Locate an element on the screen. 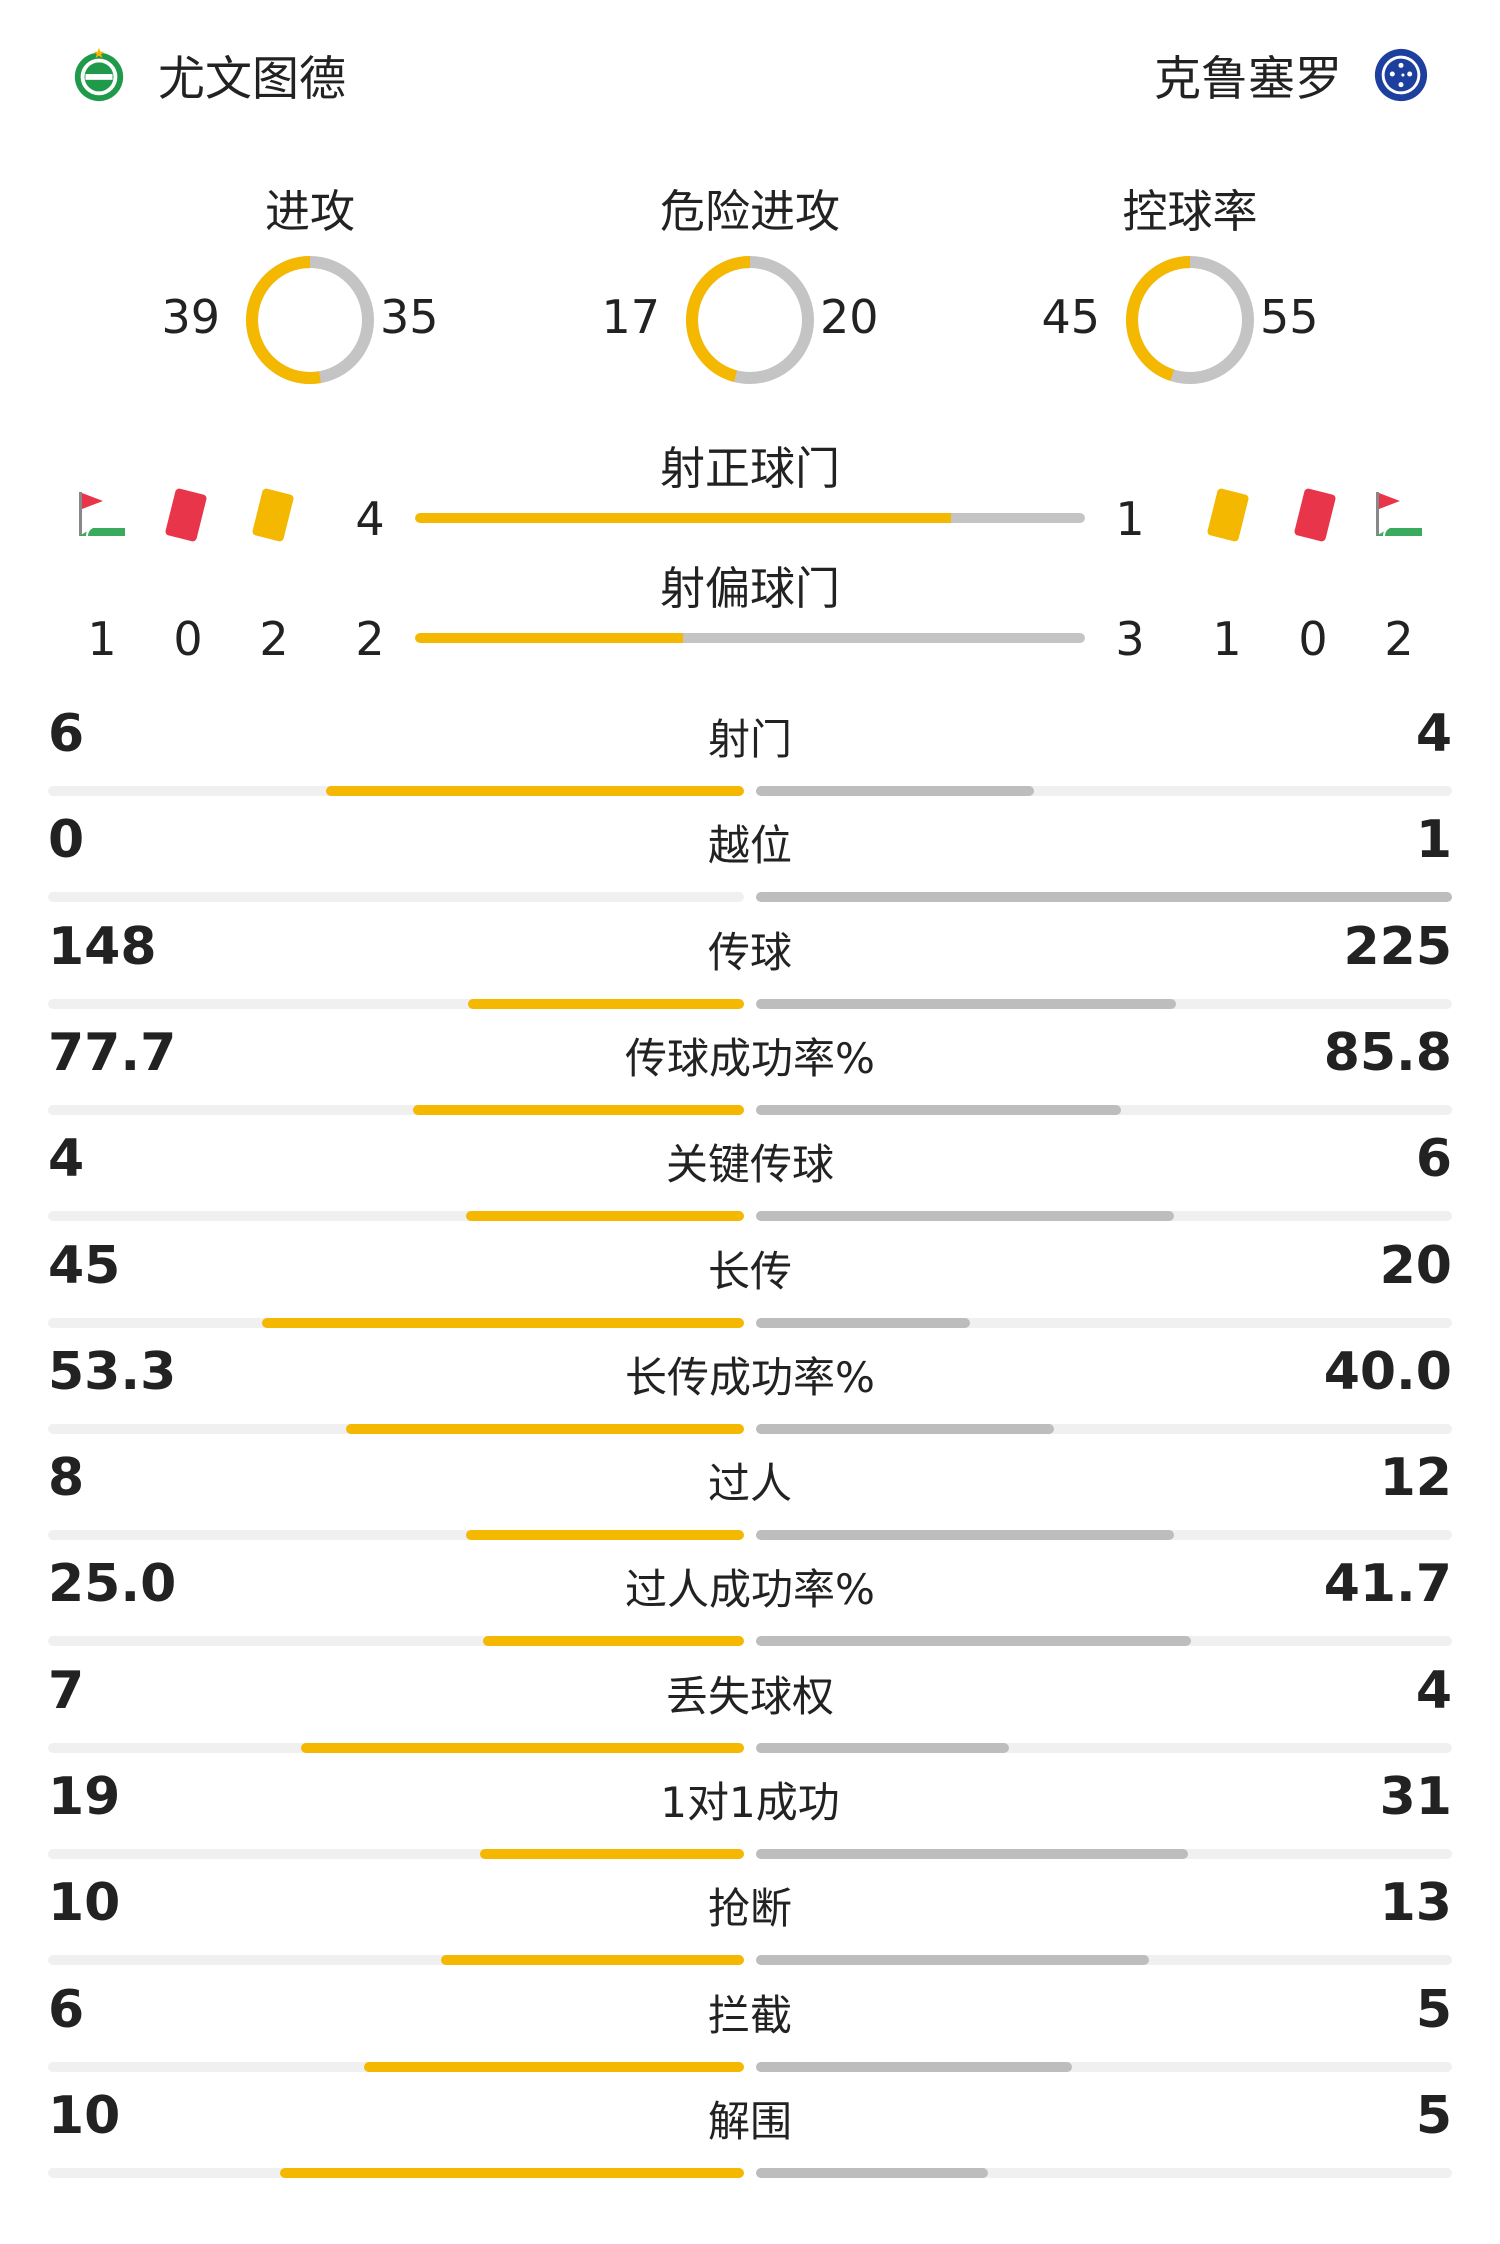  donut-attacks: 进攻 39 35 is located at coordinates (310, 290).